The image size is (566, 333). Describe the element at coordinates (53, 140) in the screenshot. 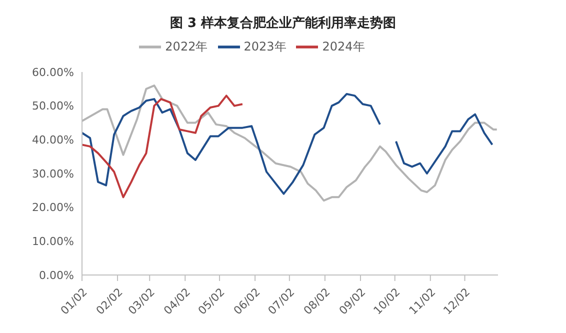

I see `y-tick-label: 40.00%` at that location.